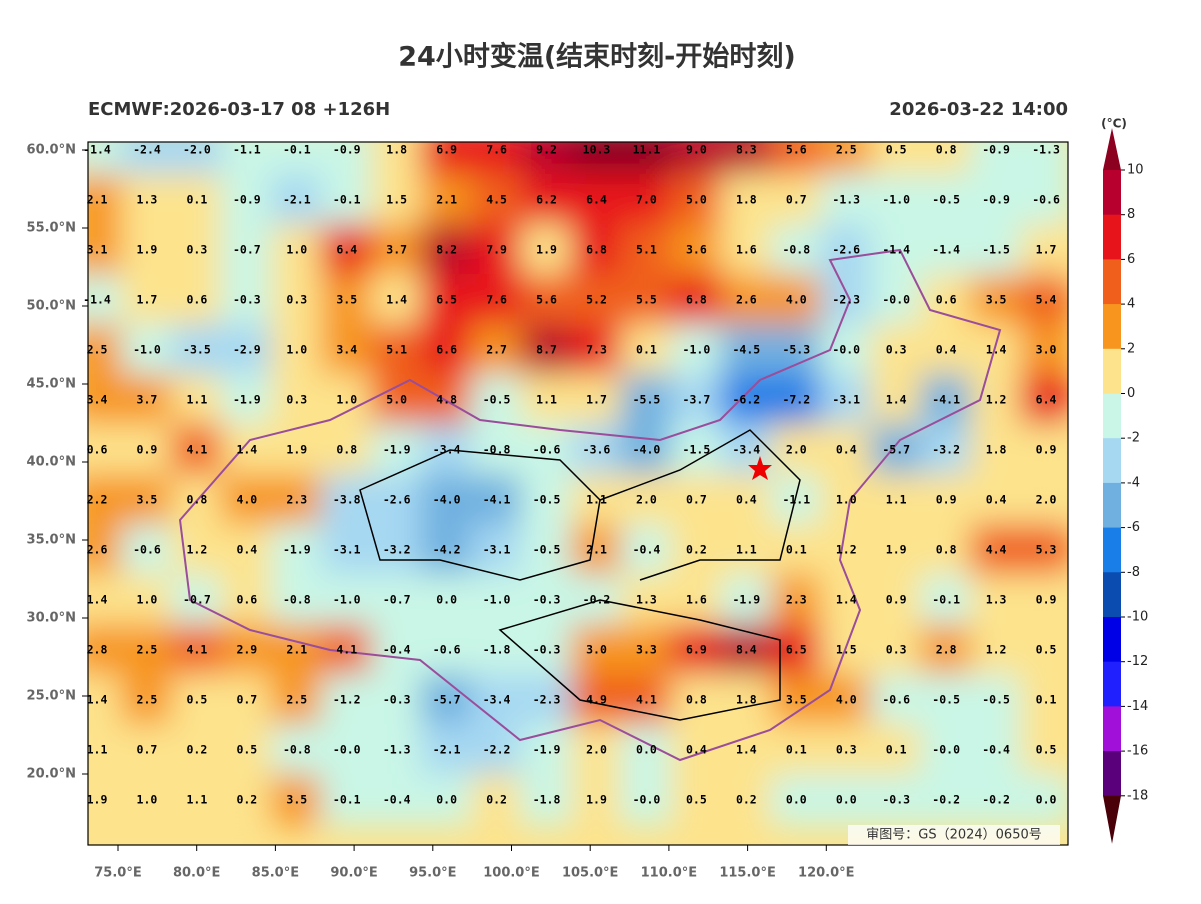 This screenshot has height=904, width=1201. I want to click on grid-value: 1.4, so click(246, 450).